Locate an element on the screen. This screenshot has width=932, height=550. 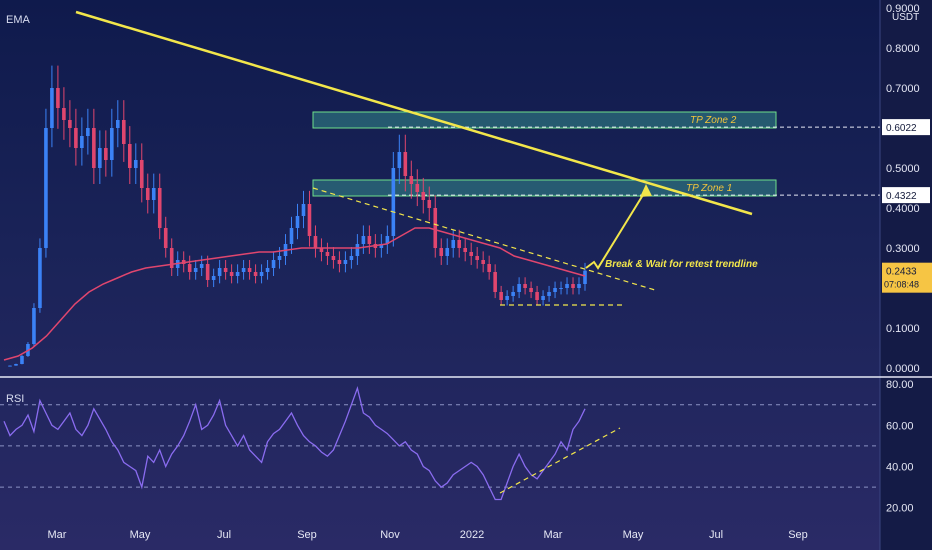
x-tick-label: Mar is located at coordinates (553, 535).